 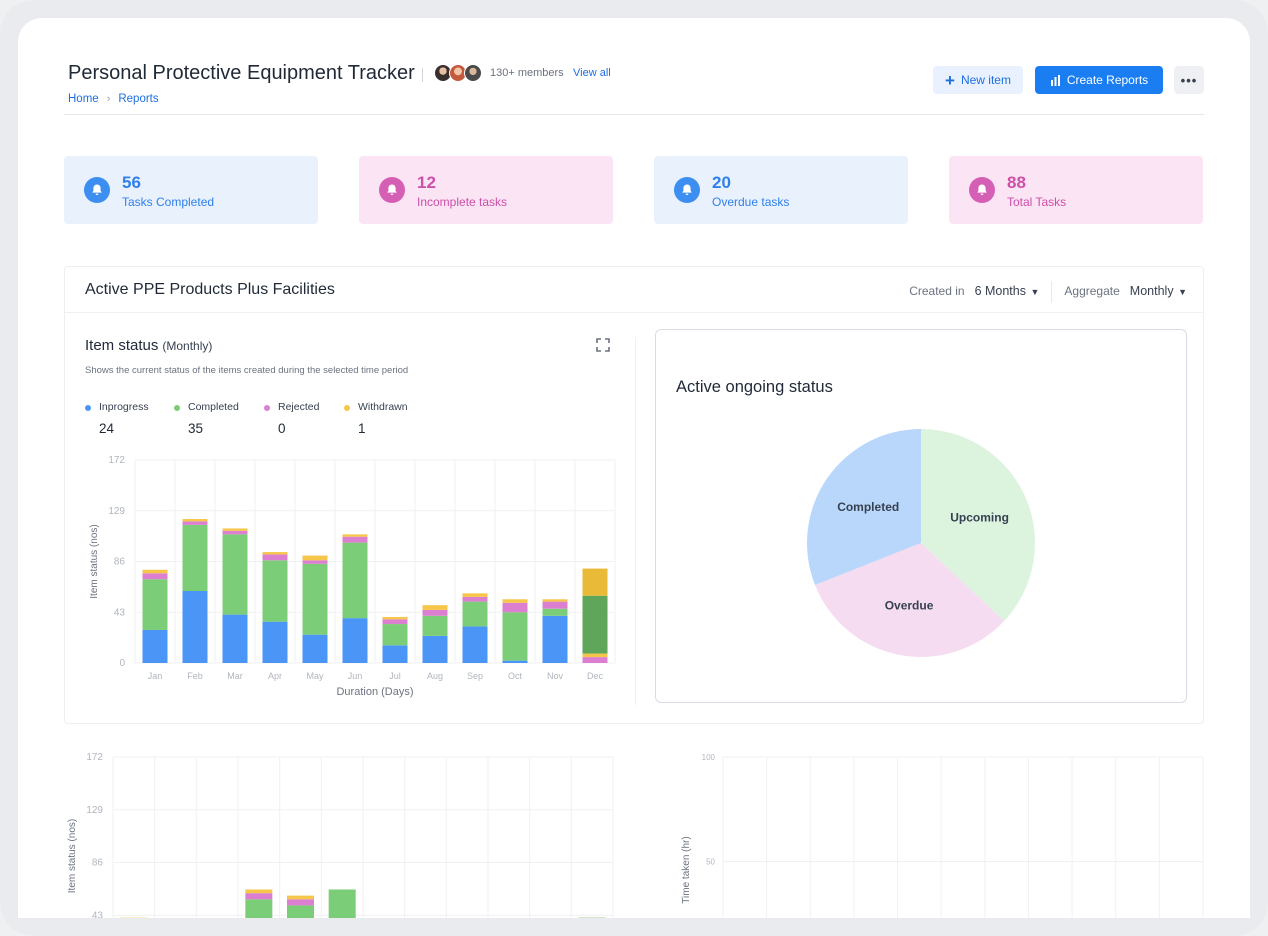 I want to click on stat-value: 12, so click(x=426, y=182).